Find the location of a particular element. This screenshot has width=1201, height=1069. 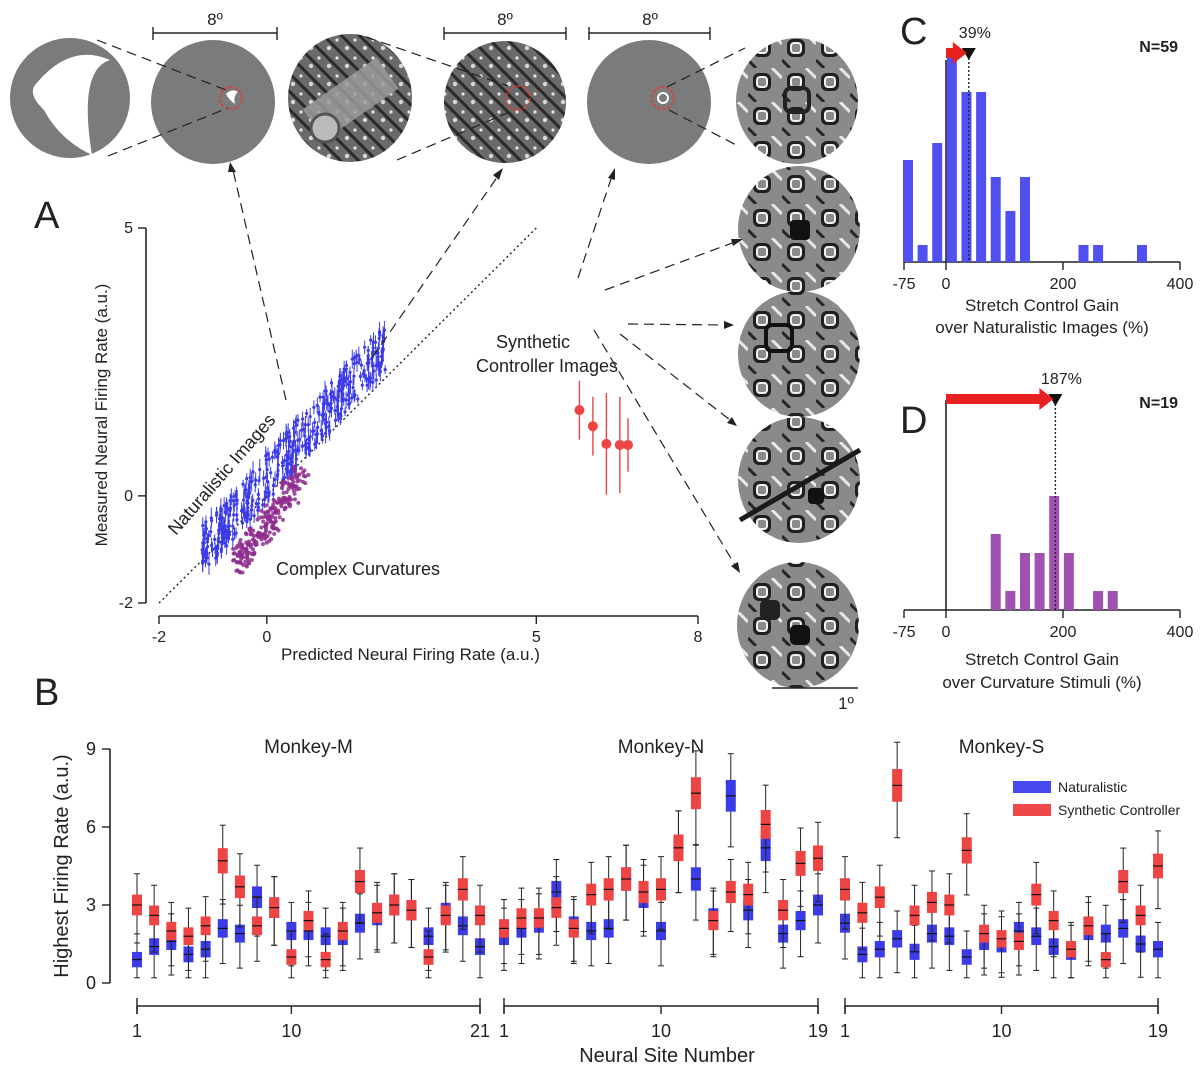

scale-label-3: 8º is located at coordinates (650, 19).